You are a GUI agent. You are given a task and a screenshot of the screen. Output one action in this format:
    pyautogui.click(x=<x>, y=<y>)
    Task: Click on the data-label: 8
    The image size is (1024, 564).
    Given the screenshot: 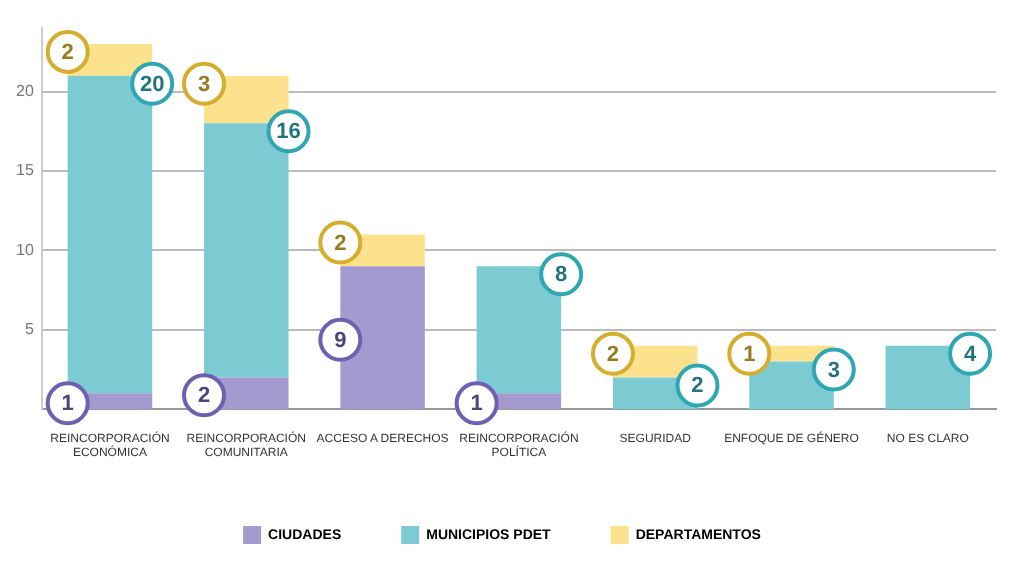 What is the action you would take?
    pyautogui.click(x=561, y=275)
    